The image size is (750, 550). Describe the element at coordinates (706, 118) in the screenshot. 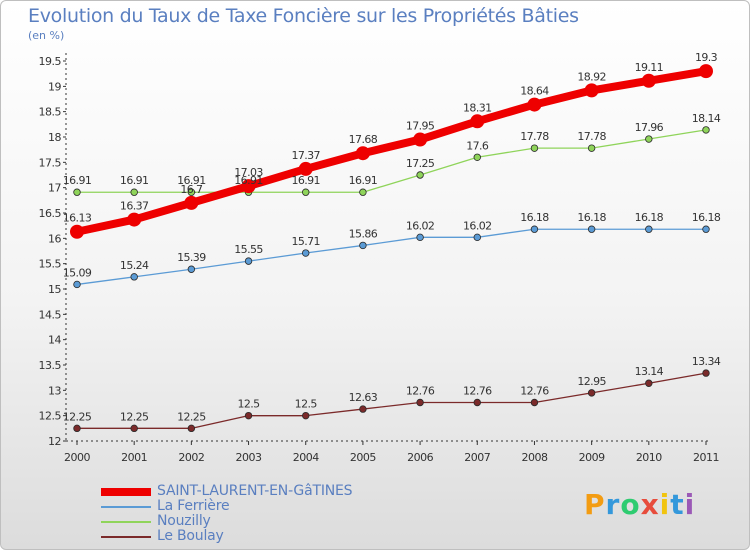

I see `data-label: 18.14` at that location.